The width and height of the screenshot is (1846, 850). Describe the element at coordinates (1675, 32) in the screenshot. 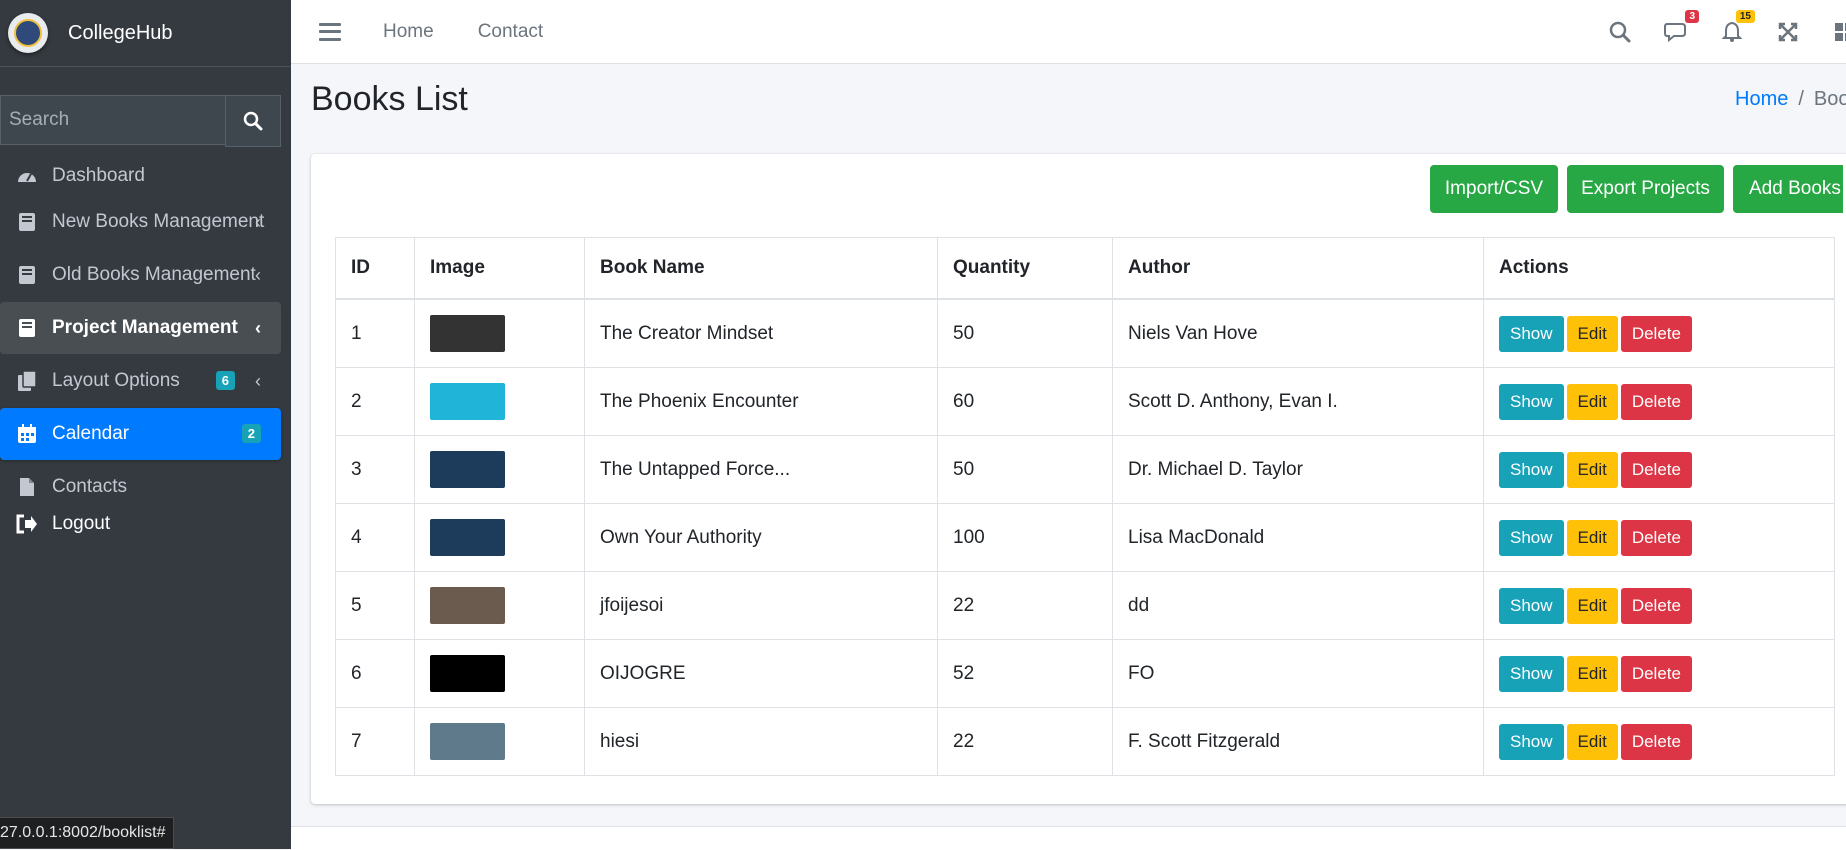

I see `comments-icon` at that location.